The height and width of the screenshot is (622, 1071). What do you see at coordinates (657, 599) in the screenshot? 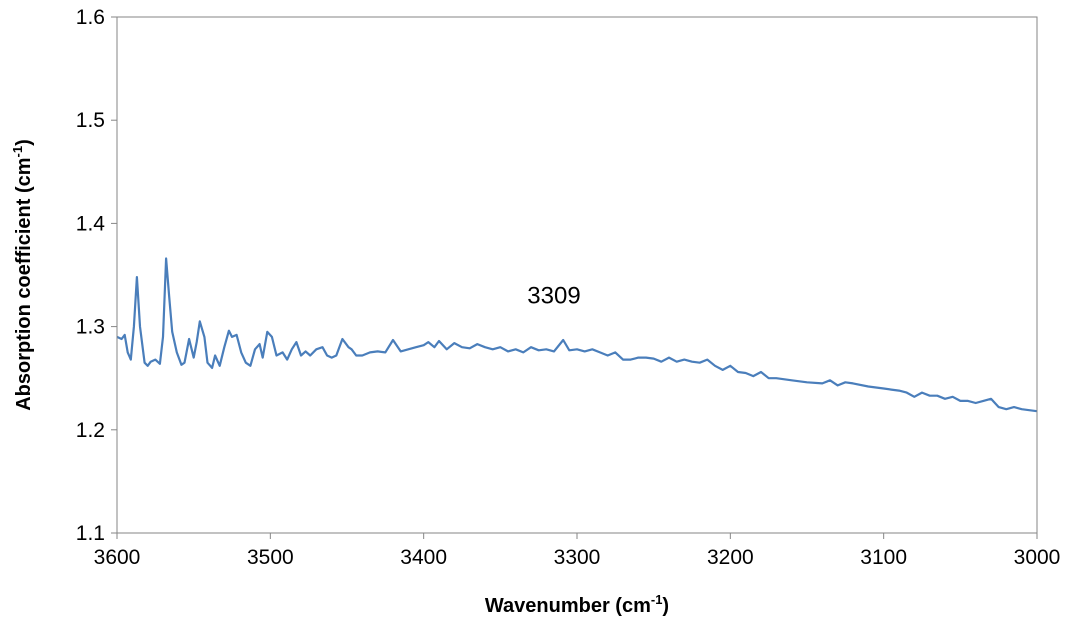
I see `x-axis-title-superscript: -1` at bounding box center [657, 599].